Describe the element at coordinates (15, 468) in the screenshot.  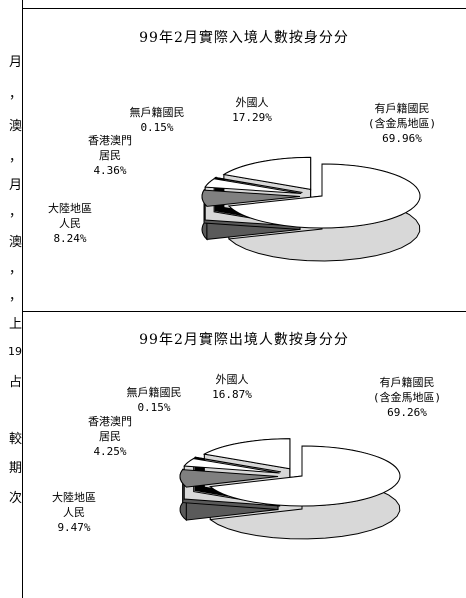
I see `margin-char: 期` at that location.